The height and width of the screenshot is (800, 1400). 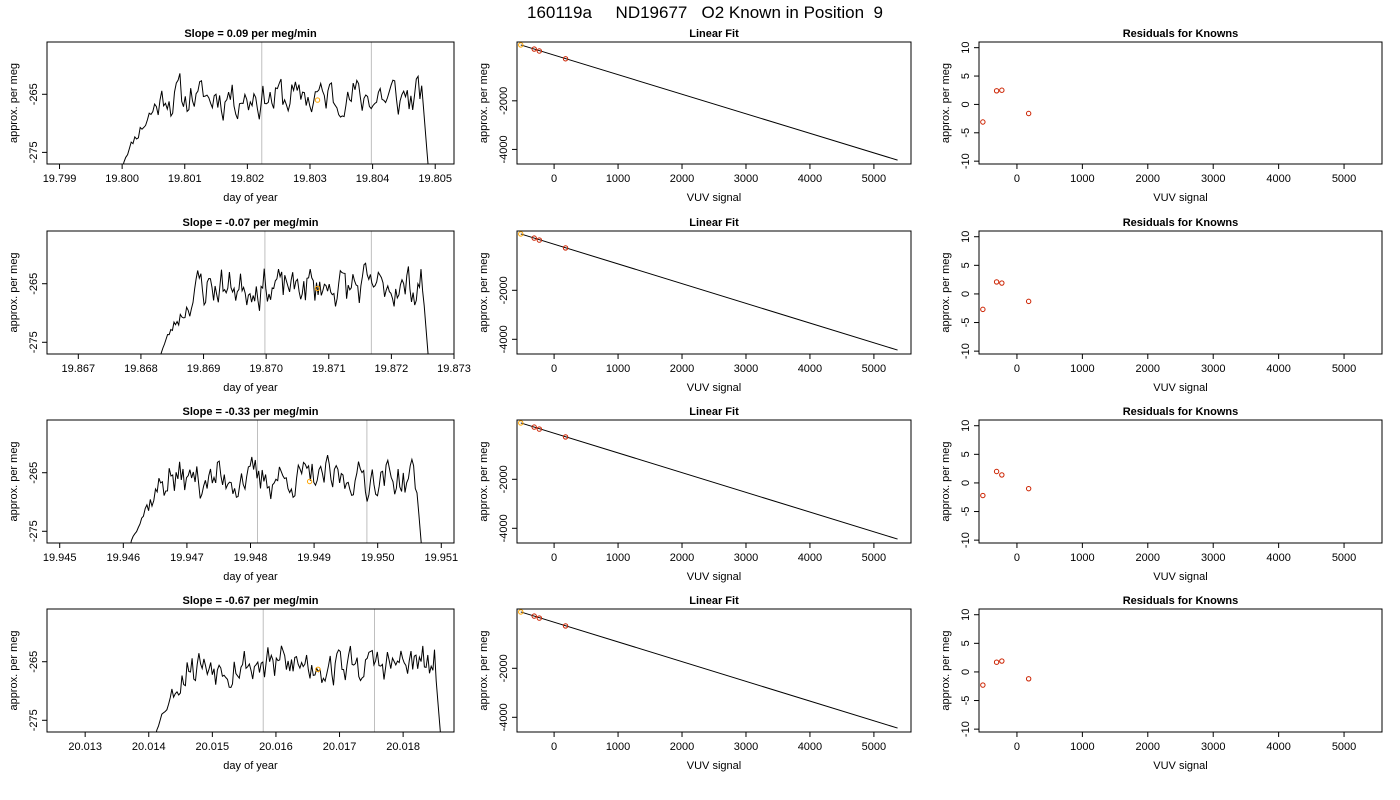 What do you see at coordinates (373, 179) in the screenshot?
I see `x-tick-label: 19.804` at bounding box center [373, 179].